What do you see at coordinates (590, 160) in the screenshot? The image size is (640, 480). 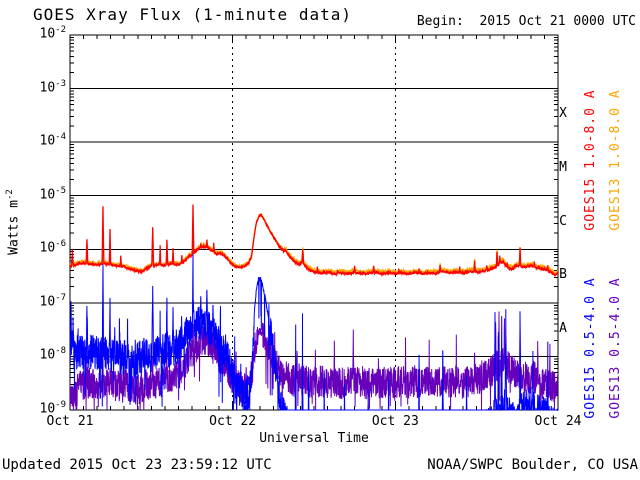 I see `legend-goes15-long: GOES15 1.0-8.0 A` at bounding box center [590, 160].